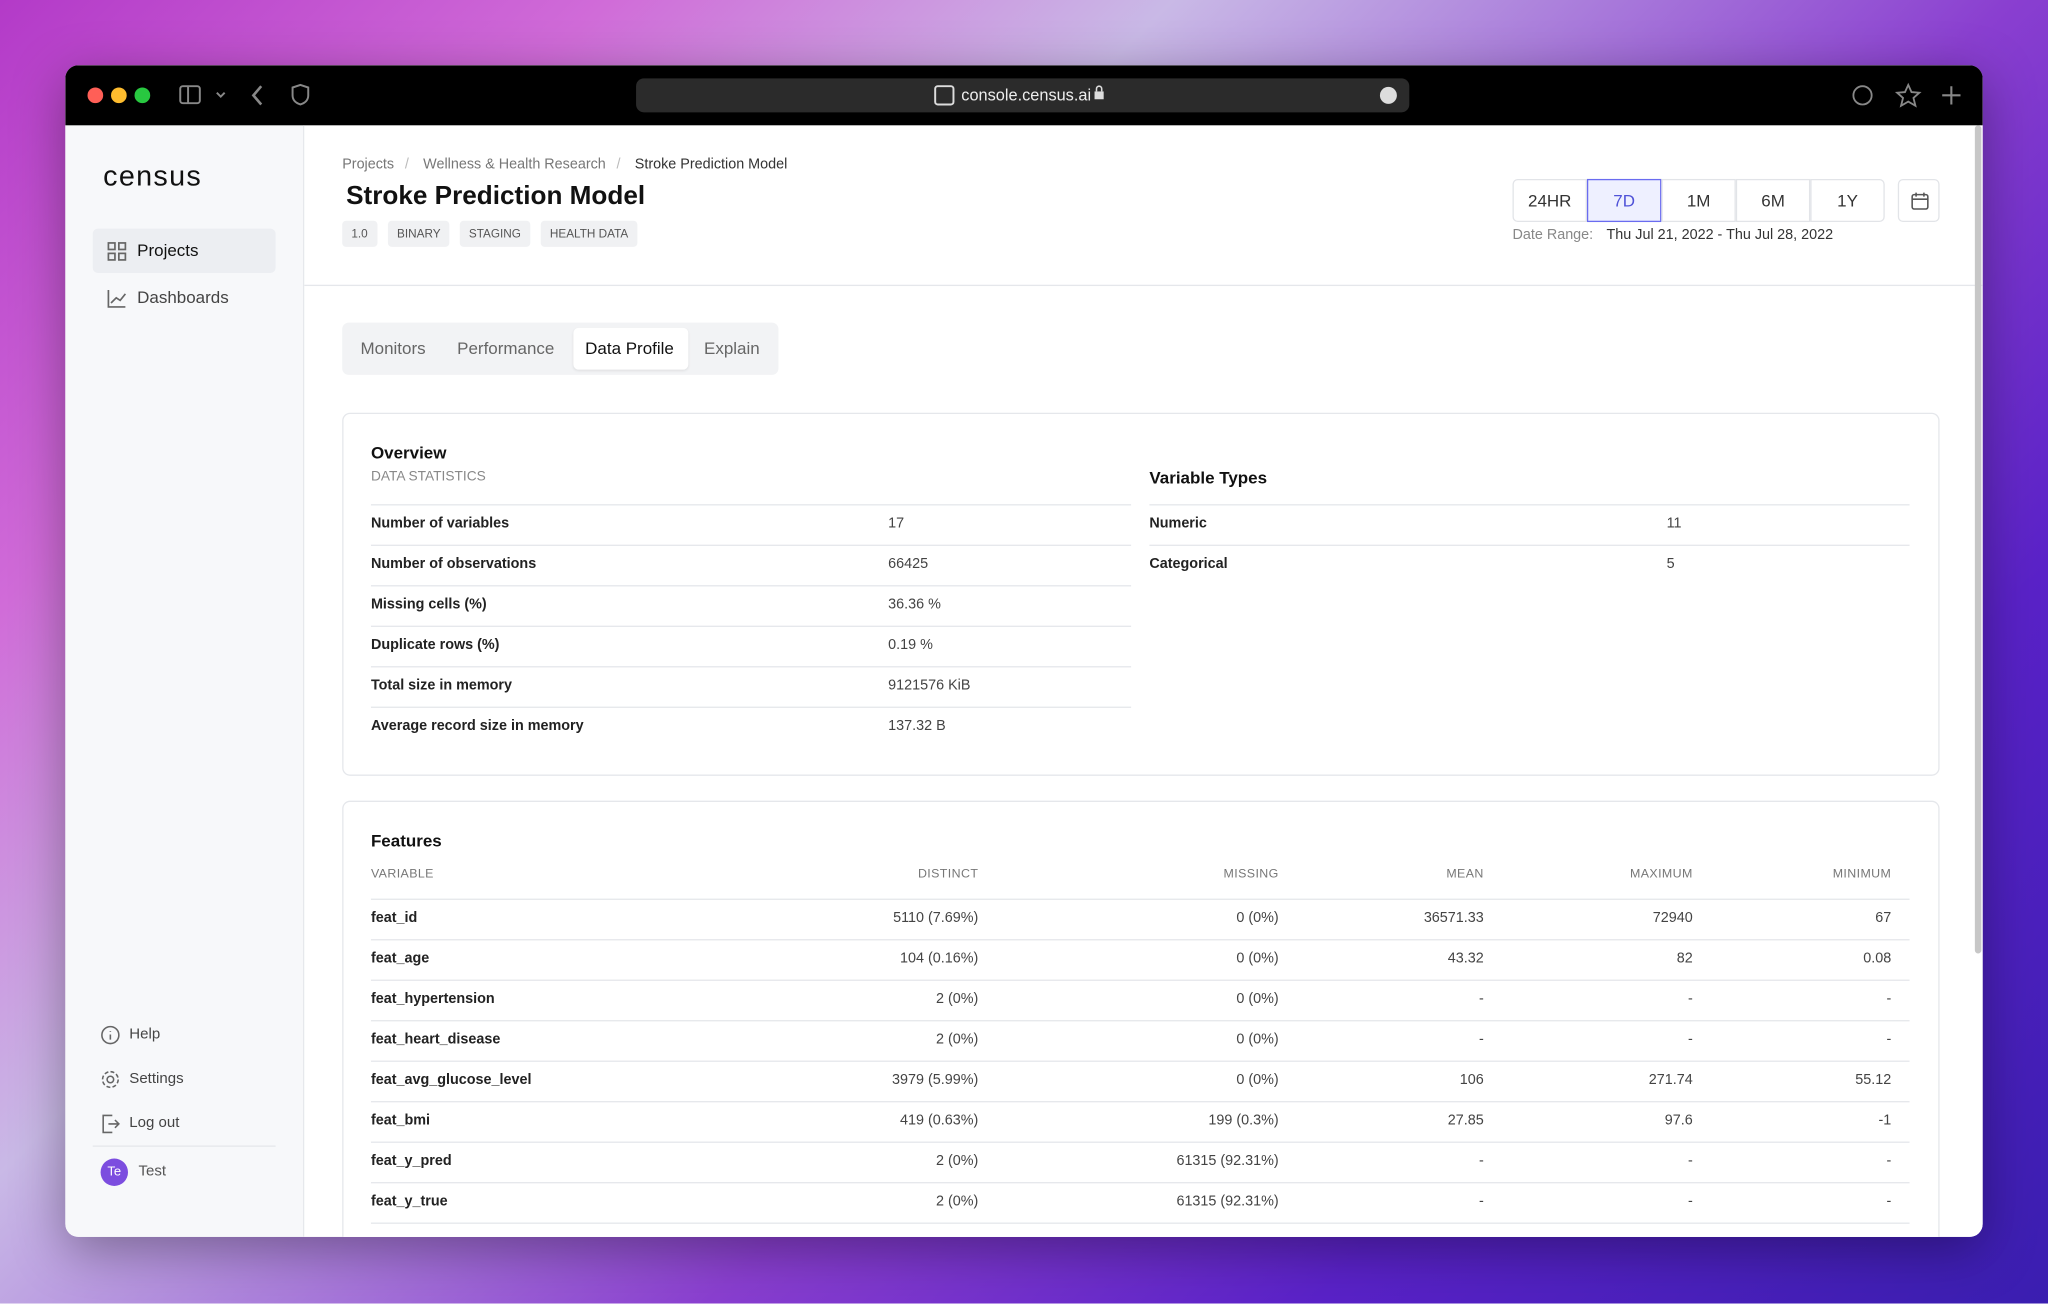  What do you see at coordinates (935, 1080) in the screenshot?
I see `feature-cell: 3979 (5.99%)` at bounding box center [935, 1080].